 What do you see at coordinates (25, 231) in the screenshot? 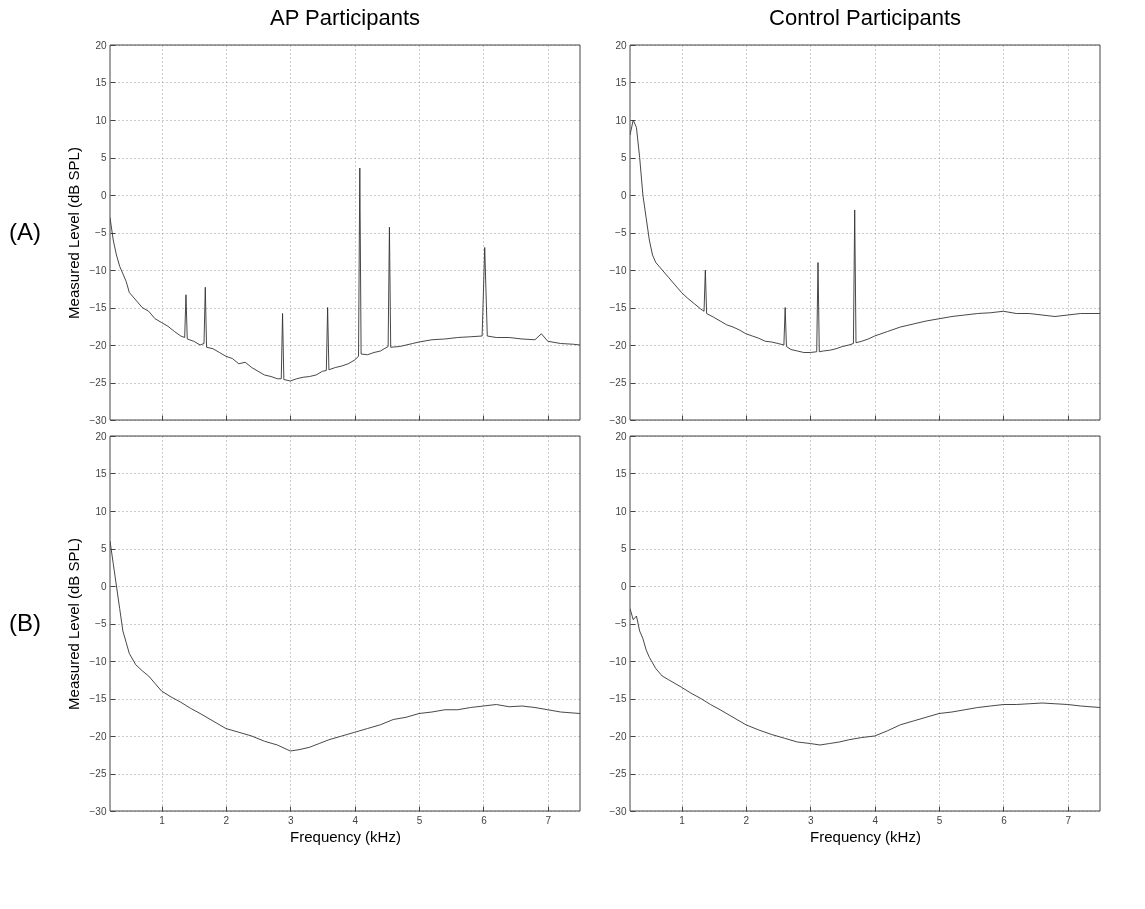
I see `text: (A)` at bounding box center [25, 231].